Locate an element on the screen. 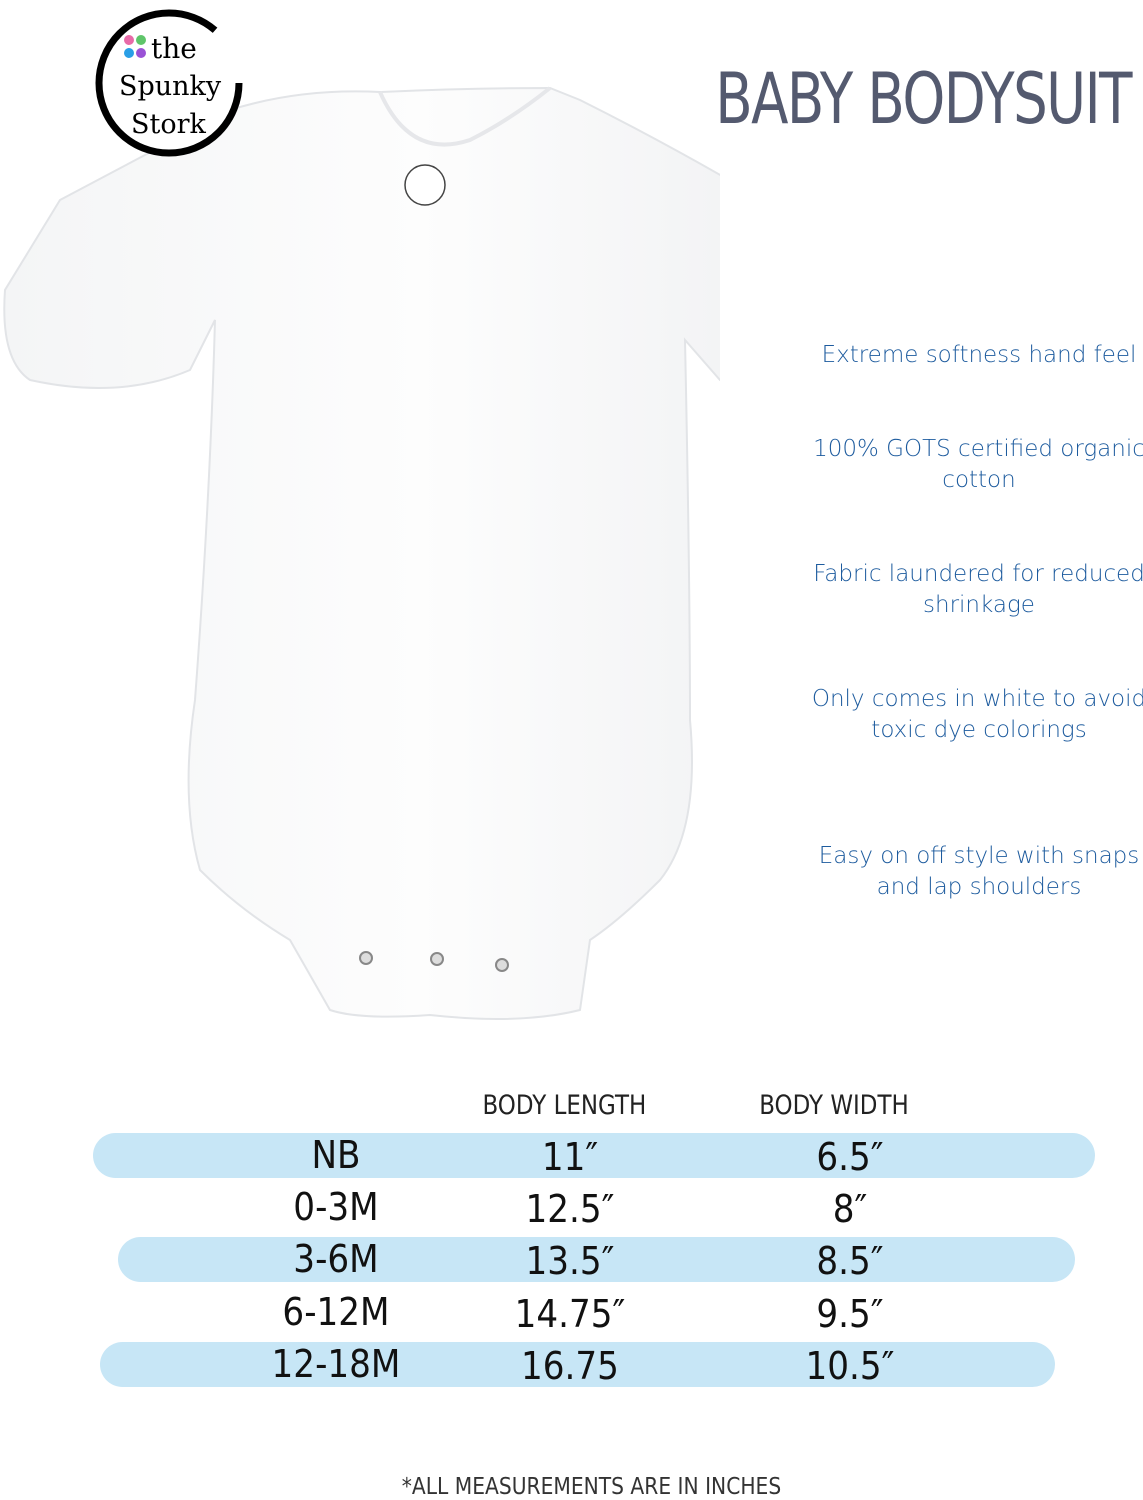 Image resolution: width=1143 pixels, height=1500 pixels. width-cell: 6.5″ is located at coordinates (850, 1157).